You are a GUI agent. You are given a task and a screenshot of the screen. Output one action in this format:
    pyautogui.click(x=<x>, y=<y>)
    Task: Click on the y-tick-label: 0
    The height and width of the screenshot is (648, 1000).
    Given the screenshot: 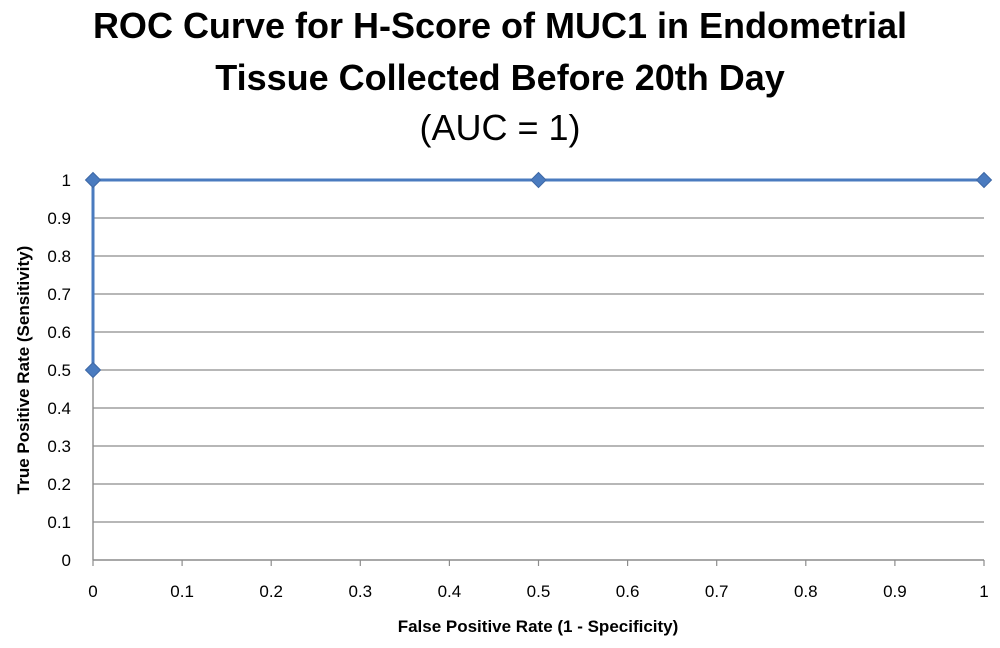 What is the action you would take?
    pyautogui.click(x=66, y=560)
    